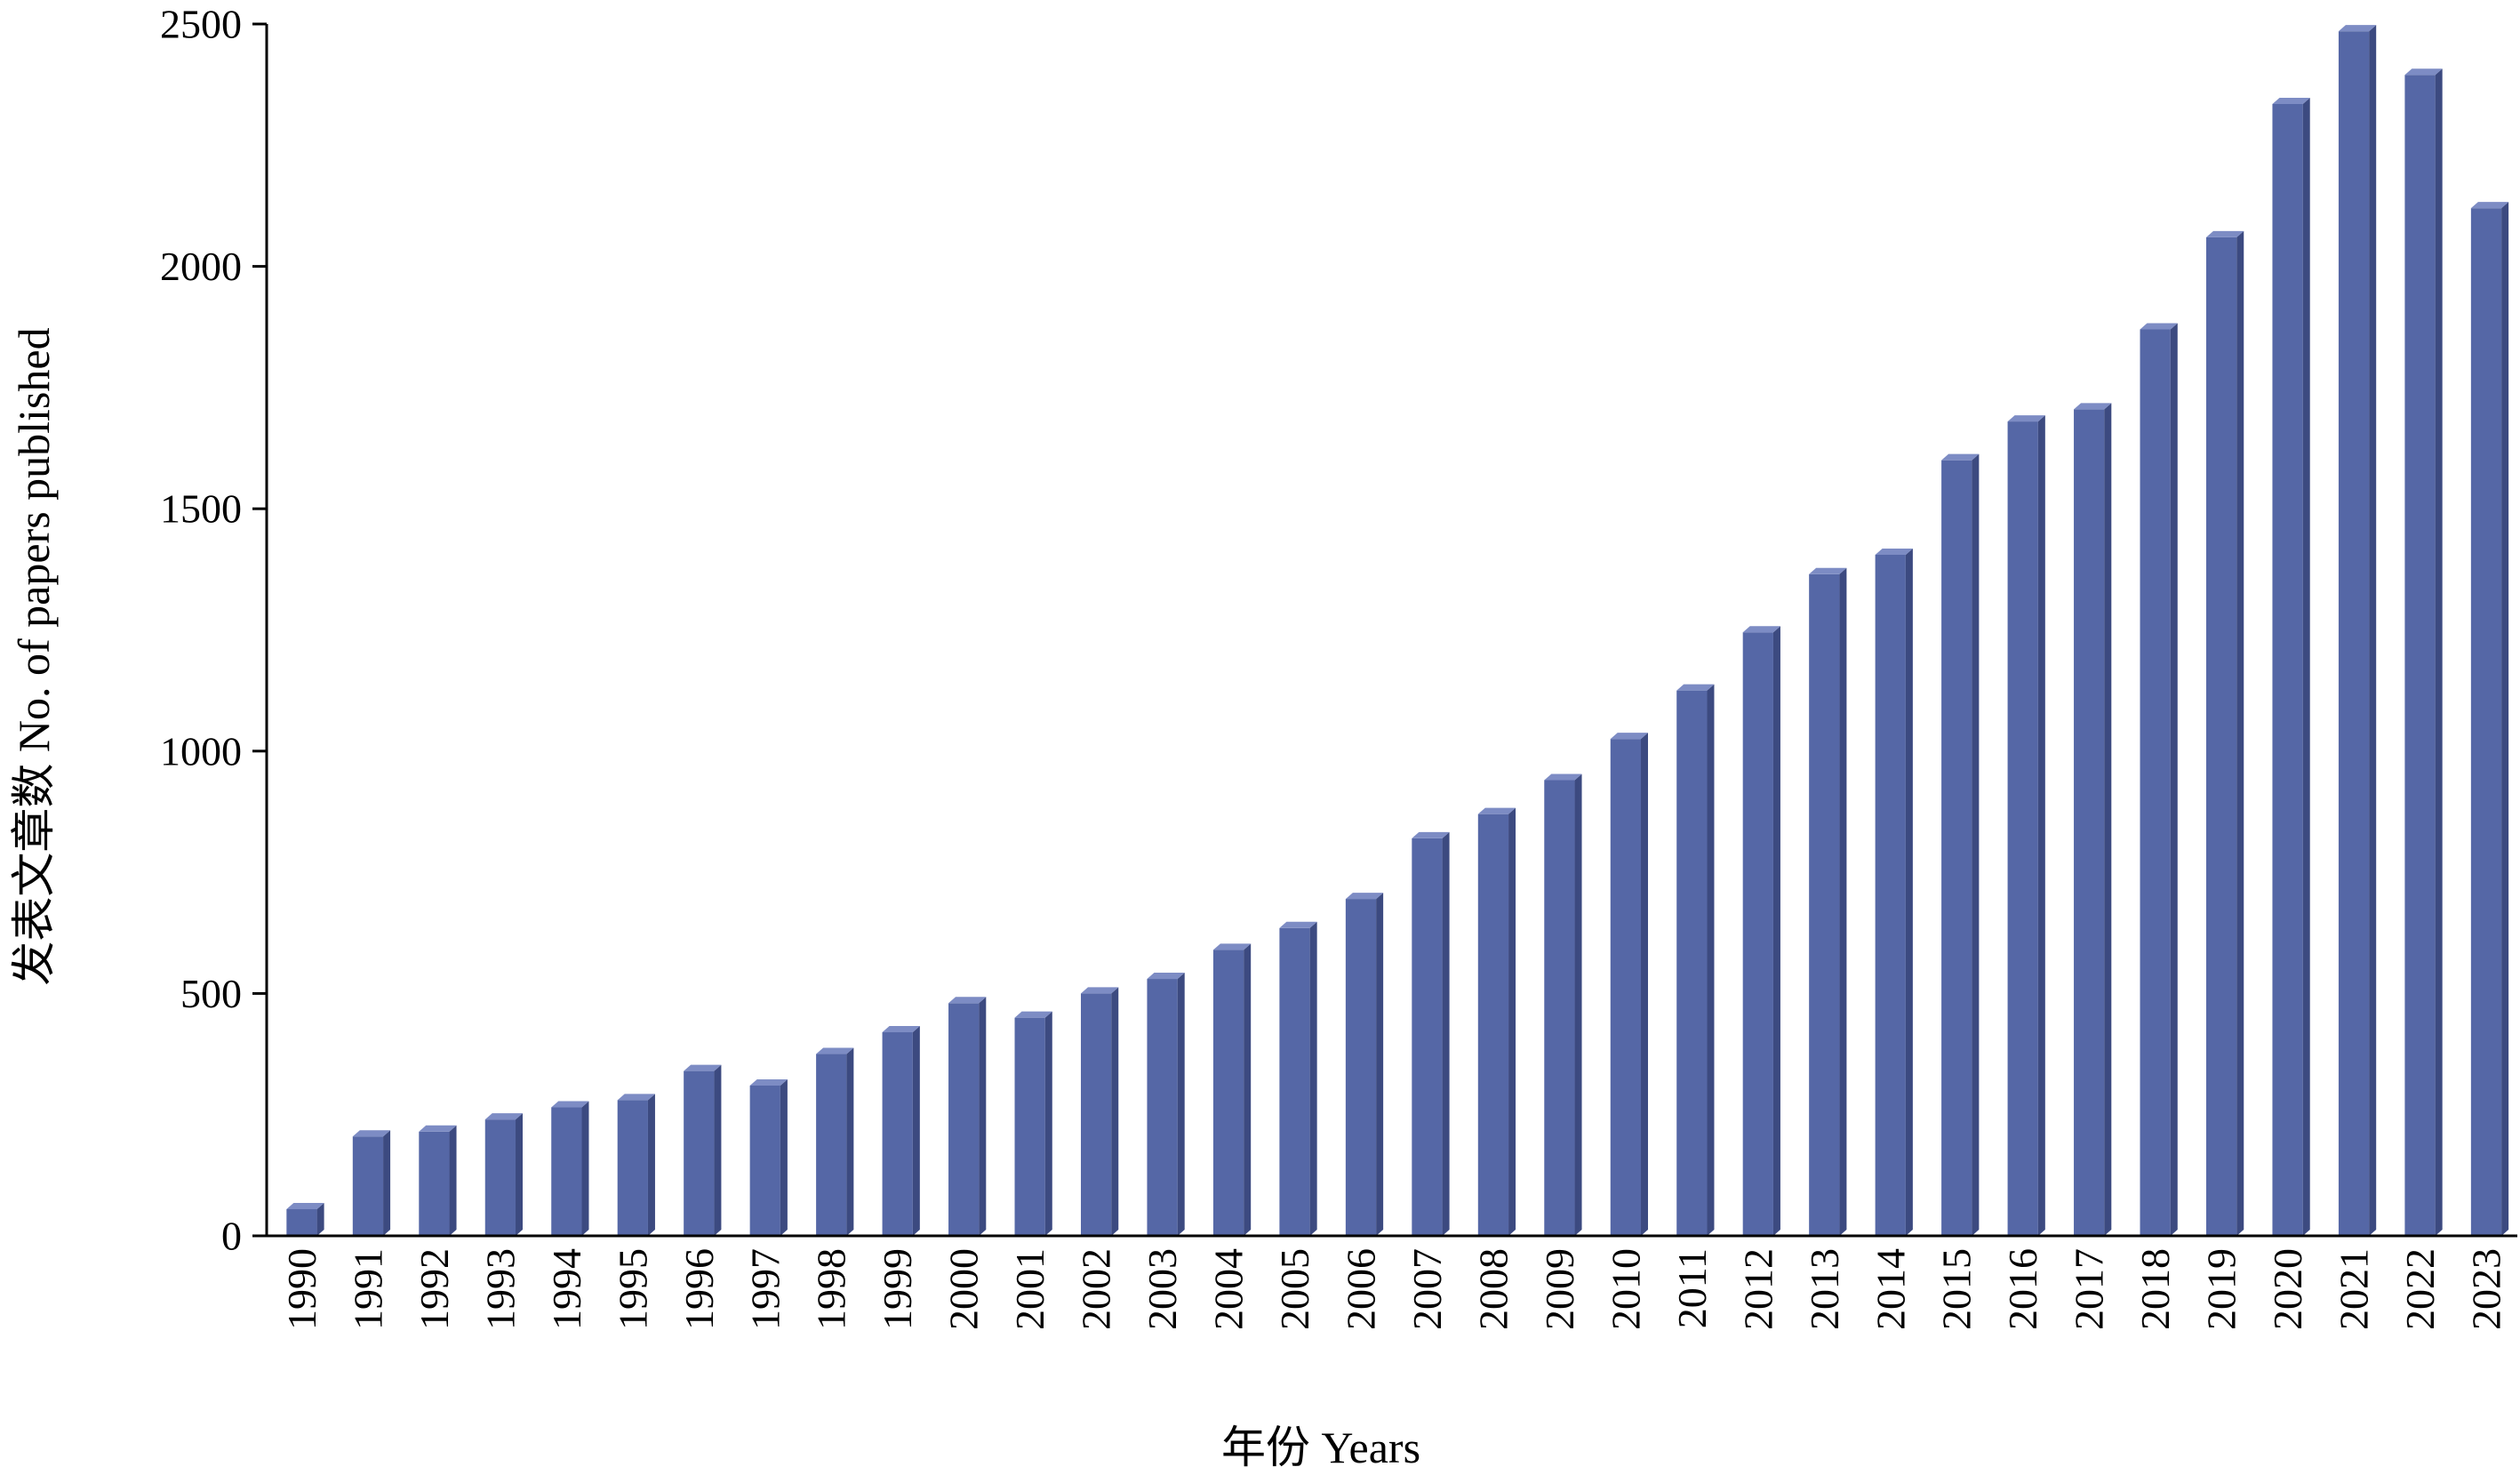 The image size is (2520, 1483). What do you see at coordinates (213, 630) in the screenshot?
I see `y-ticks: 0 500 1000 1500 2000 2500` at bounding box center [213, 630].